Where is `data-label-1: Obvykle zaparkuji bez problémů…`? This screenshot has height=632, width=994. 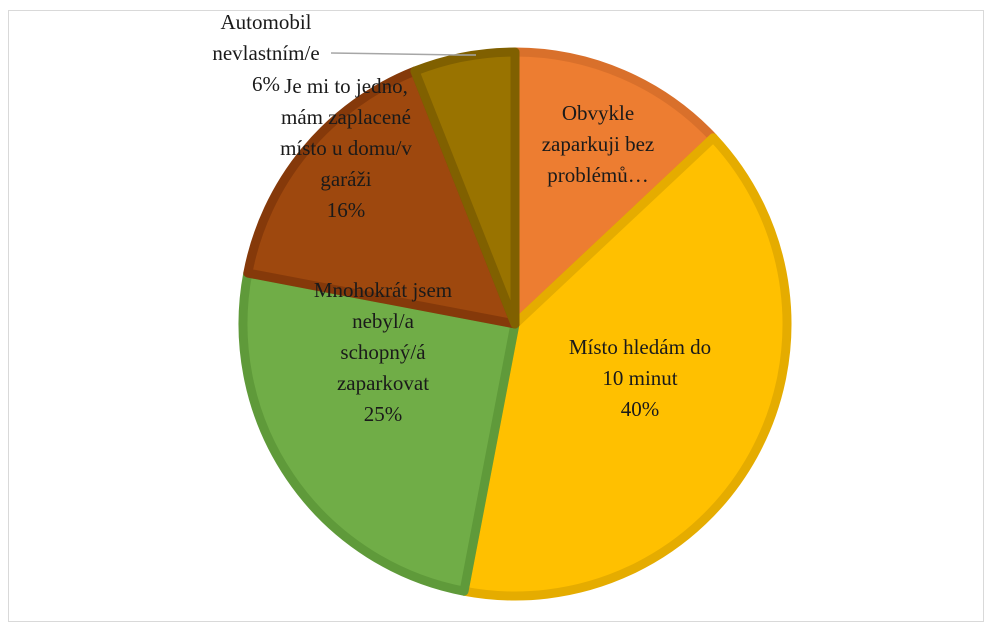
data-label-1: Obvykle zaparkuji bez problémů… is located at coordinates (598, 144).